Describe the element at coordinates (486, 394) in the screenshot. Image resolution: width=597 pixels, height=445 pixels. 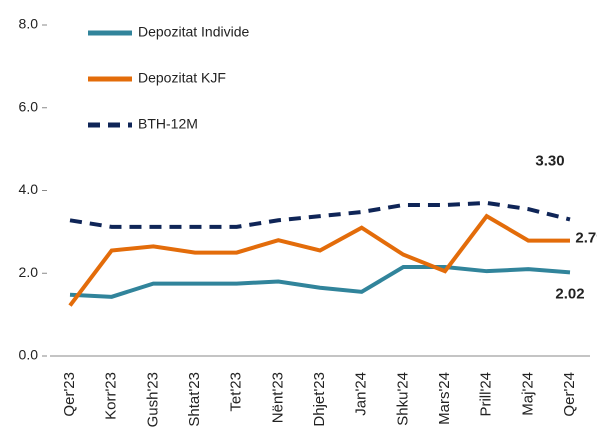
I see `x-tick-label: Prill'24` at that location.